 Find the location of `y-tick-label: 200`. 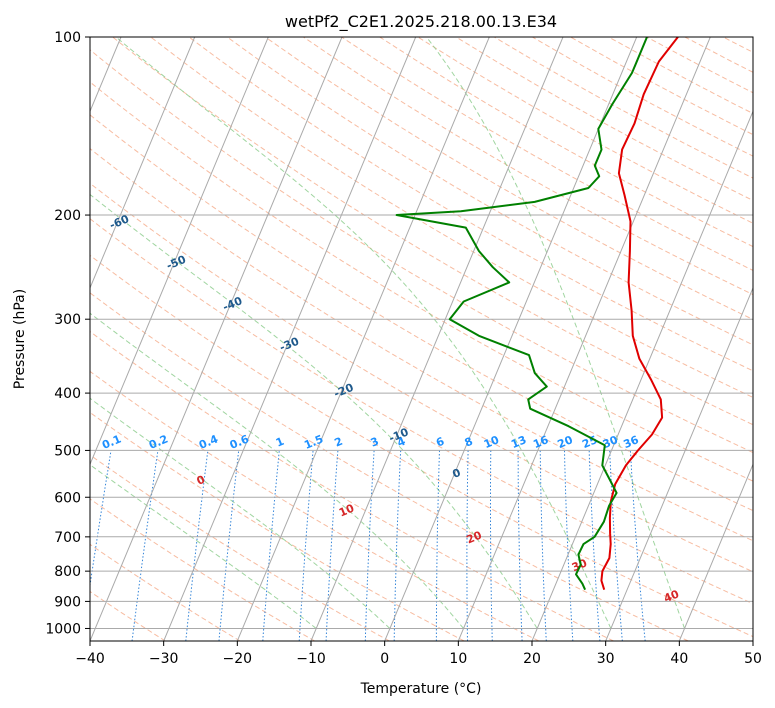

y-tick-label: 200 is located at coordinates (67, 216).